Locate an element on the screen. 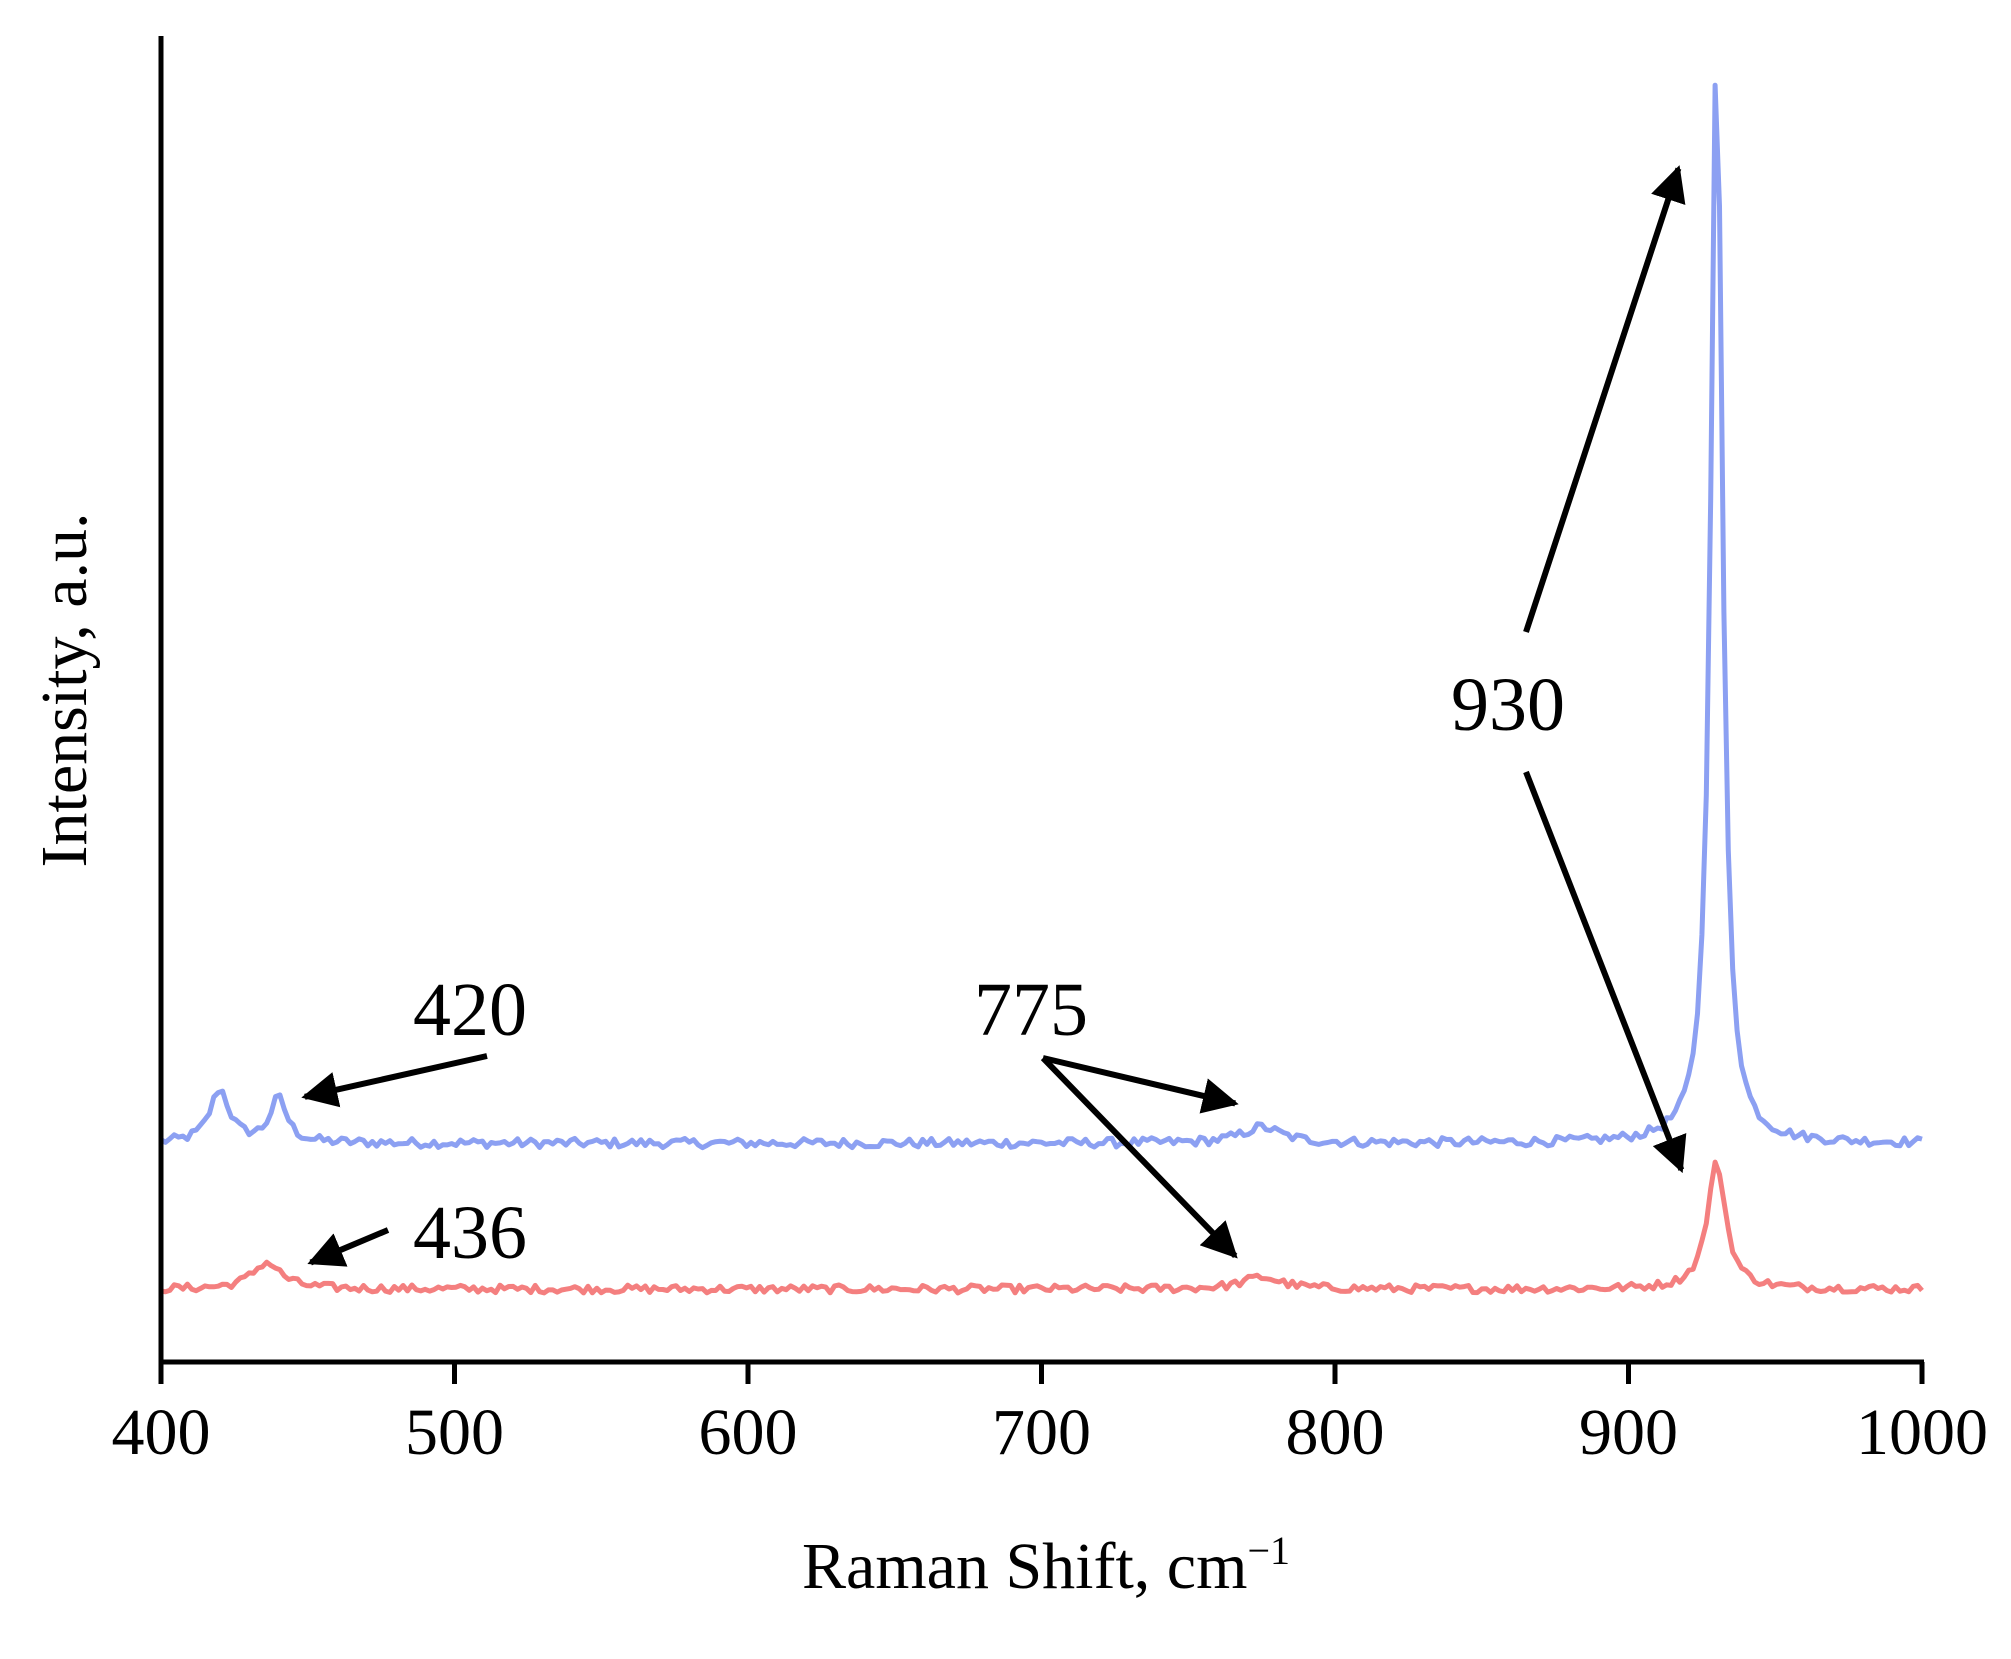  annotation-label-436: 436 is located at coordinates (470, 1233).